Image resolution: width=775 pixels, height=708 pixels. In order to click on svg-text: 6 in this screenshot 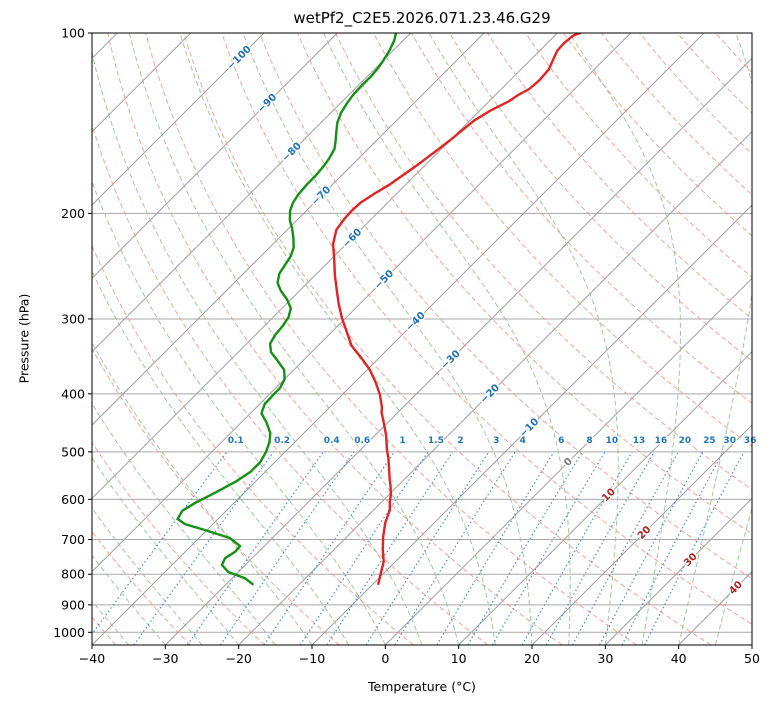, I will do `click(561, 441)`.